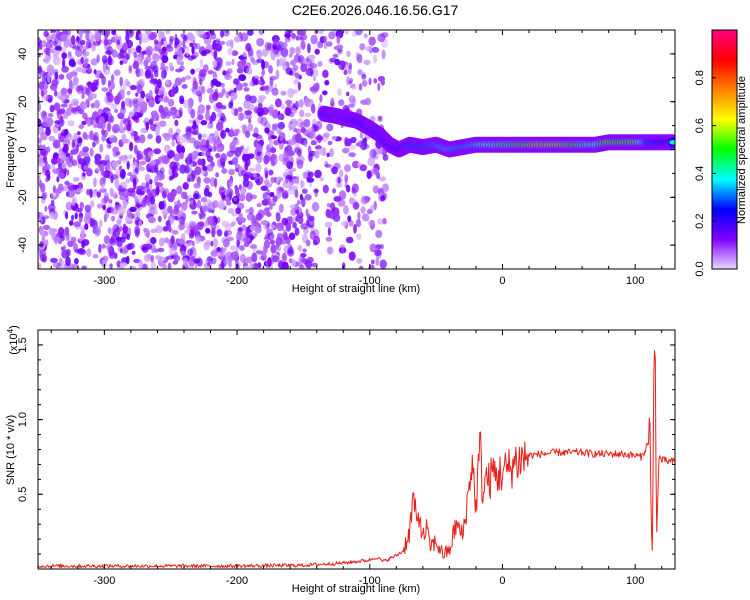 The width and height of the screenshot is (750, 600). What do you see at coordinates (356, 289) in the screenshot?
I see `spectrogram-x-label: Height of straight line (km)` at bounding box center [356, 289].